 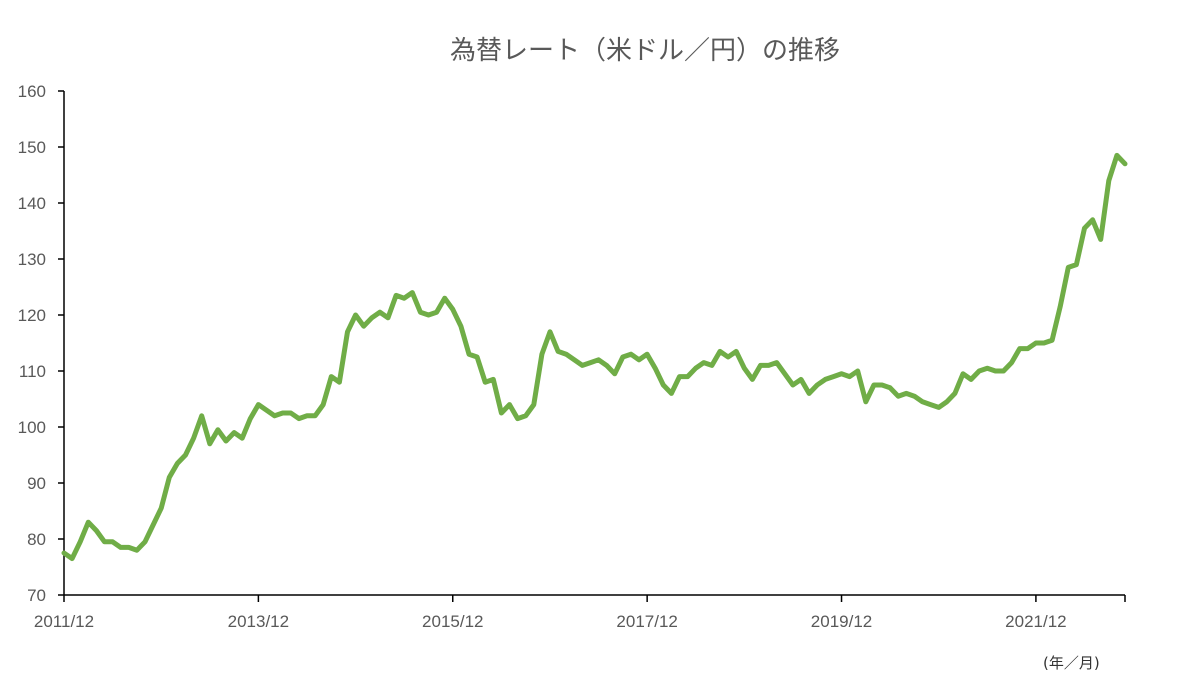 I want to click on x-tick-label: 2015/12, so click(x=452, y=621).